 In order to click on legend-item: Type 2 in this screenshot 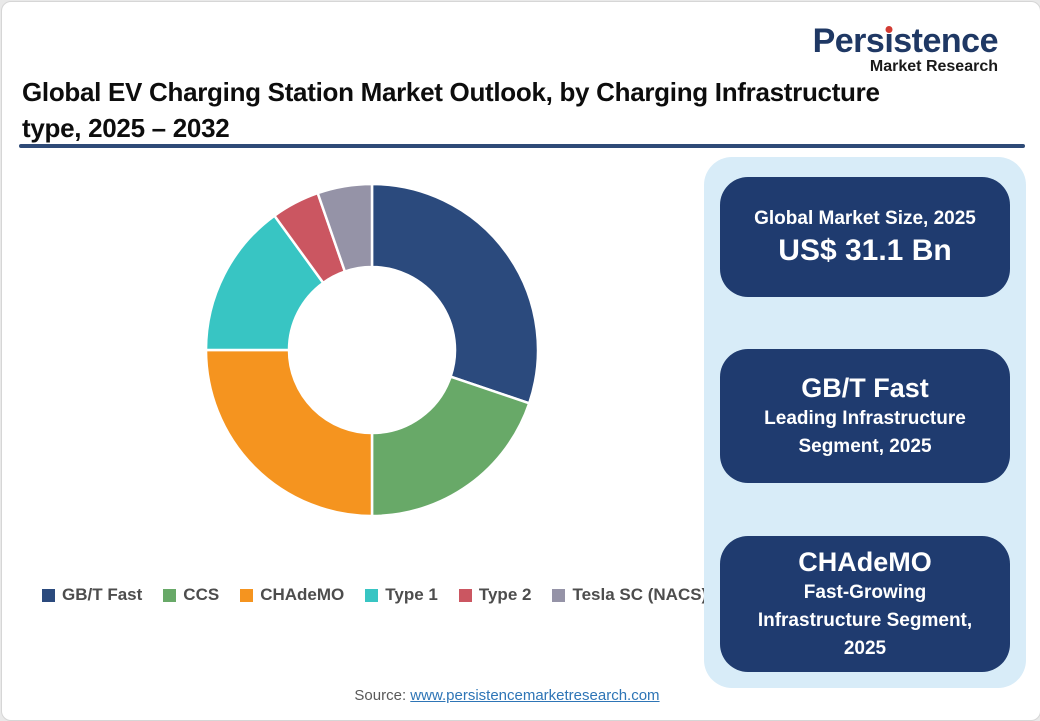, I will do `click(495, 595)`.